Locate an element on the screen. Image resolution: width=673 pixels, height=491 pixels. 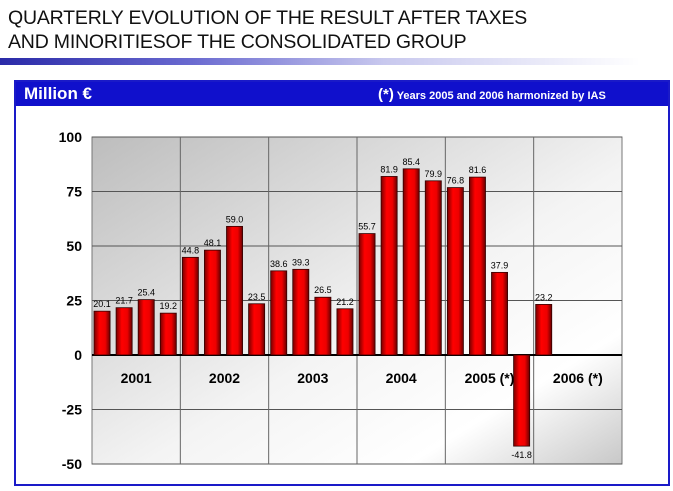
data-label: 20.1 is located at coordinates (102, 304).